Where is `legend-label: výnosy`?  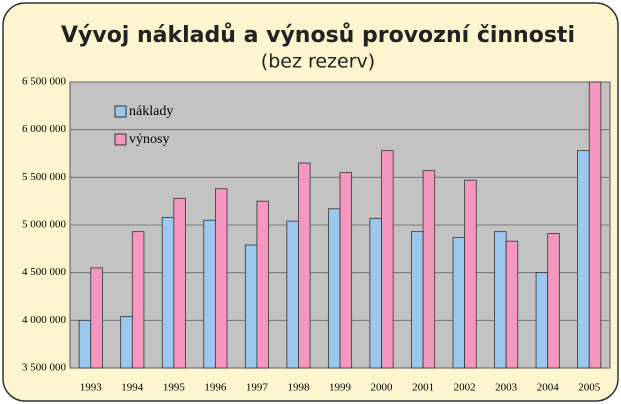
legend-label: výnosy is located at coordinates (149, 139).